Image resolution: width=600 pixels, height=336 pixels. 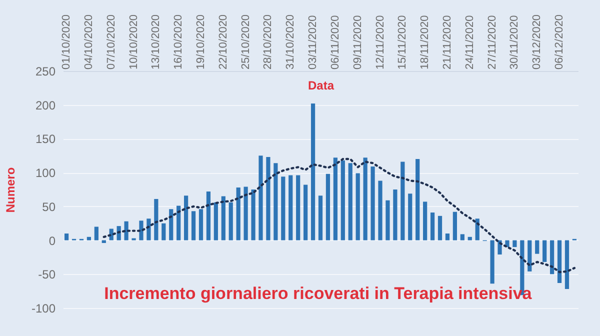 What do you see at coordinates (223, 42) in the screenshot?
I see `x-tick-label: 22/10/2020` at bounding box center [223, 42].